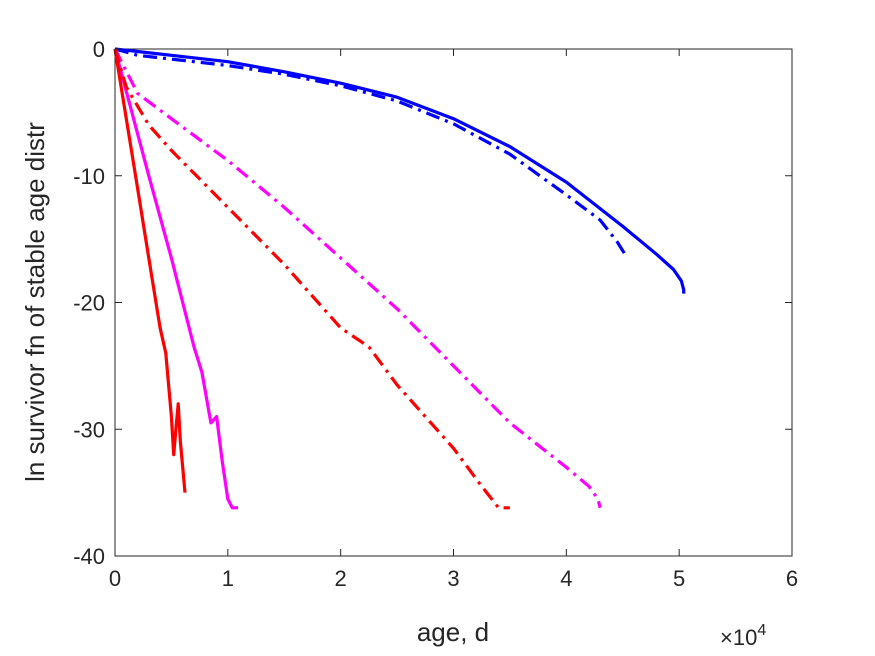  Describe the element at coordinates (453, 578) in the screenshot. I see `x-tick-label: 3` at that location.